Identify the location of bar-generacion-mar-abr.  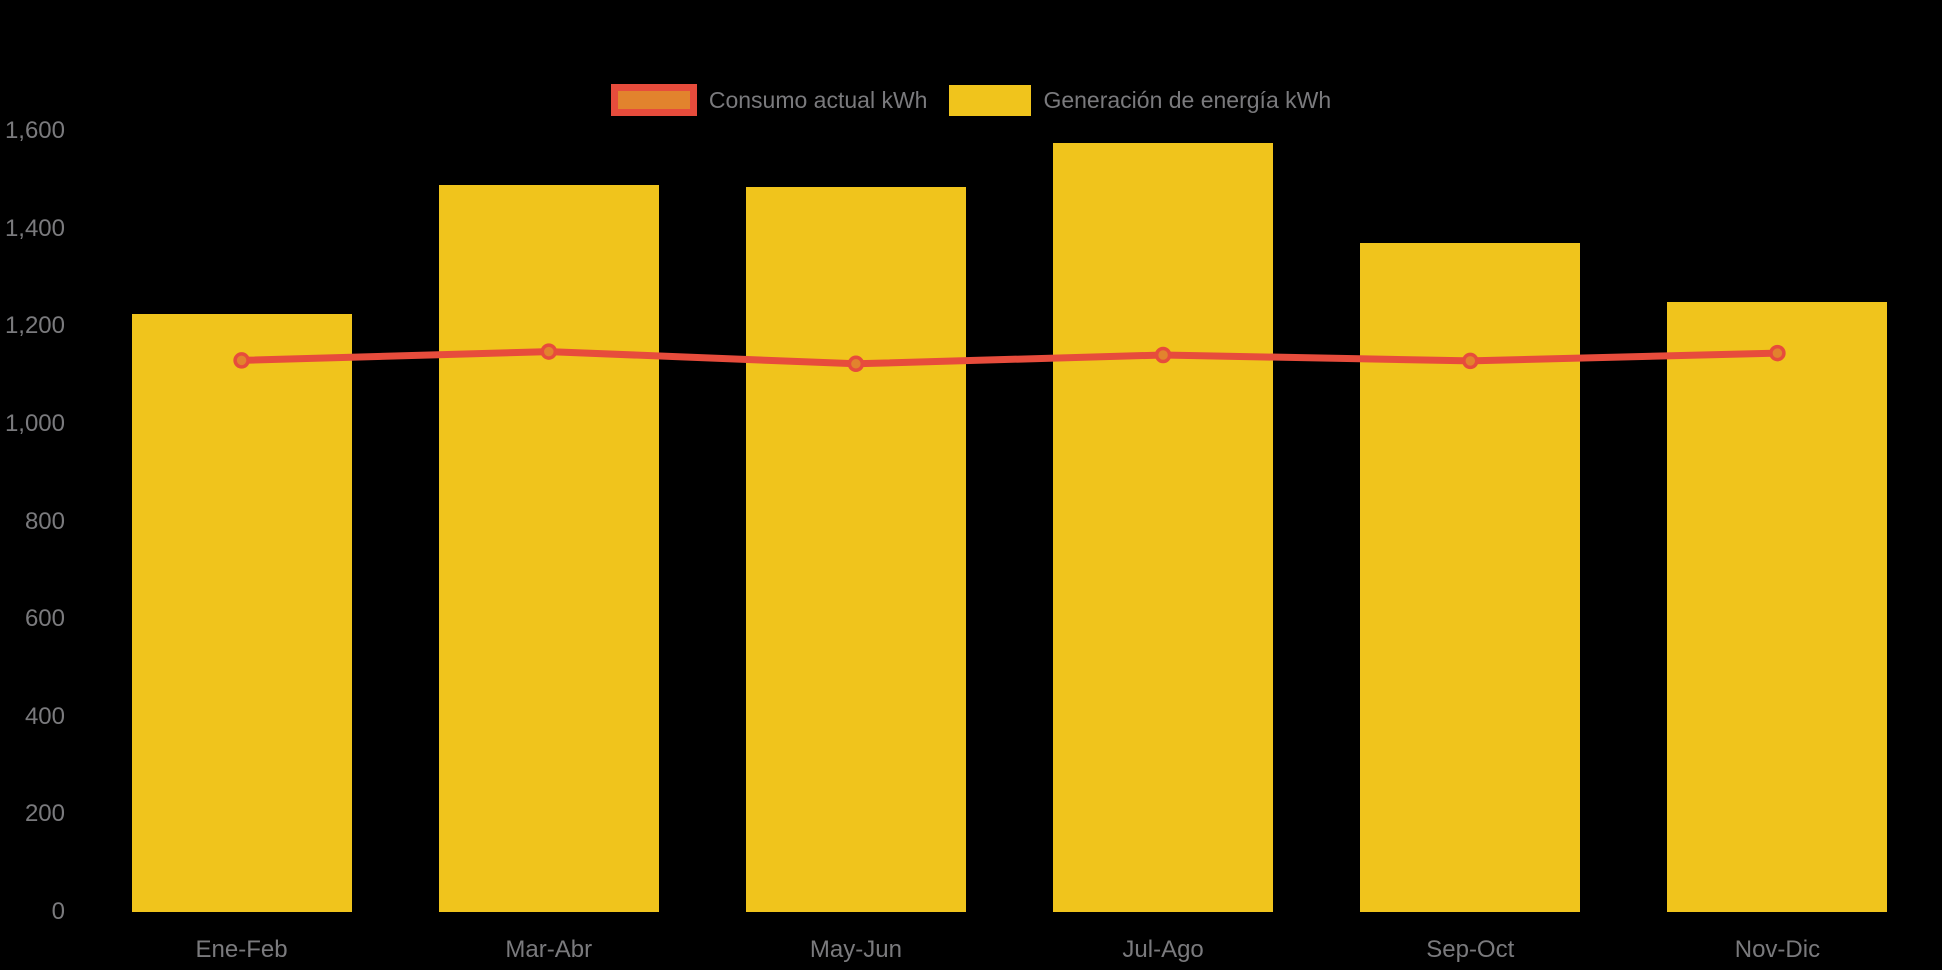
(548, 548).